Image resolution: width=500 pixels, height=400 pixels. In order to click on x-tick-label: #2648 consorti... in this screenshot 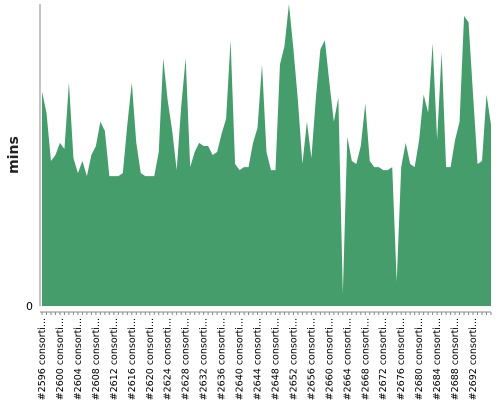, I will do `click(275, 359)`.